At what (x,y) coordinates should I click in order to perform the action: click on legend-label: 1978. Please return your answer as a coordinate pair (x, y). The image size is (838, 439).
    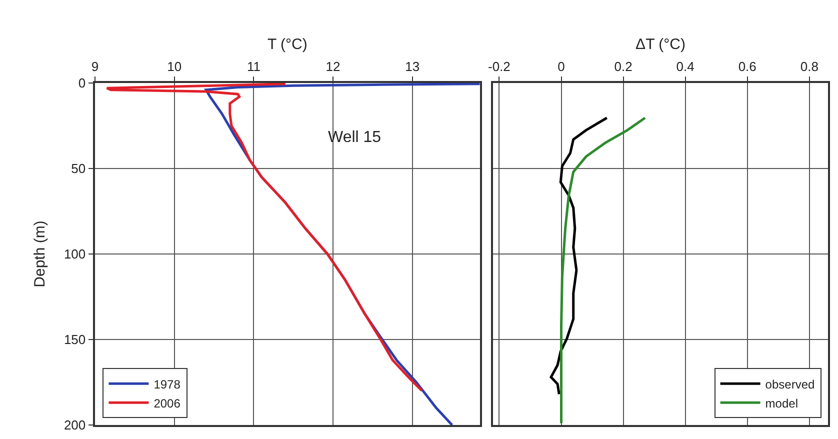
    Looking at the image, I should click on (167, 384).